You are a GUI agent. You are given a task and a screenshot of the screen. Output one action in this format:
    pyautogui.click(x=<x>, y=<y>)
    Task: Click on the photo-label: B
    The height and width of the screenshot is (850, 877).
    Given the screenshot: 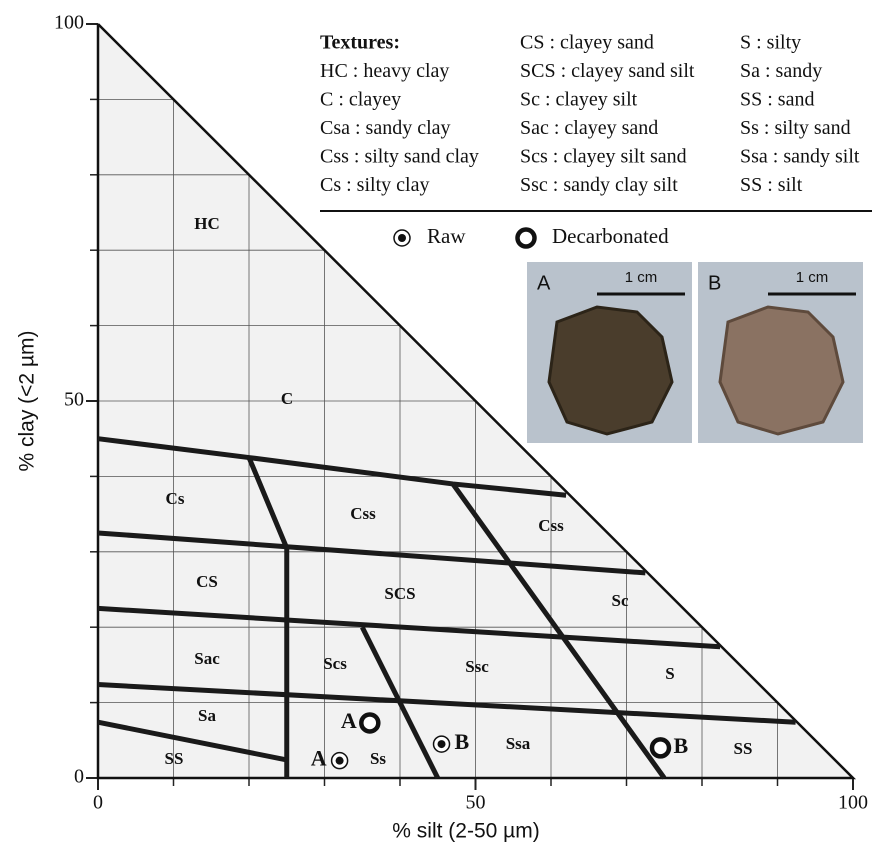 What is the action you would take?
    pyautogui.click(x=714, y=283)
    